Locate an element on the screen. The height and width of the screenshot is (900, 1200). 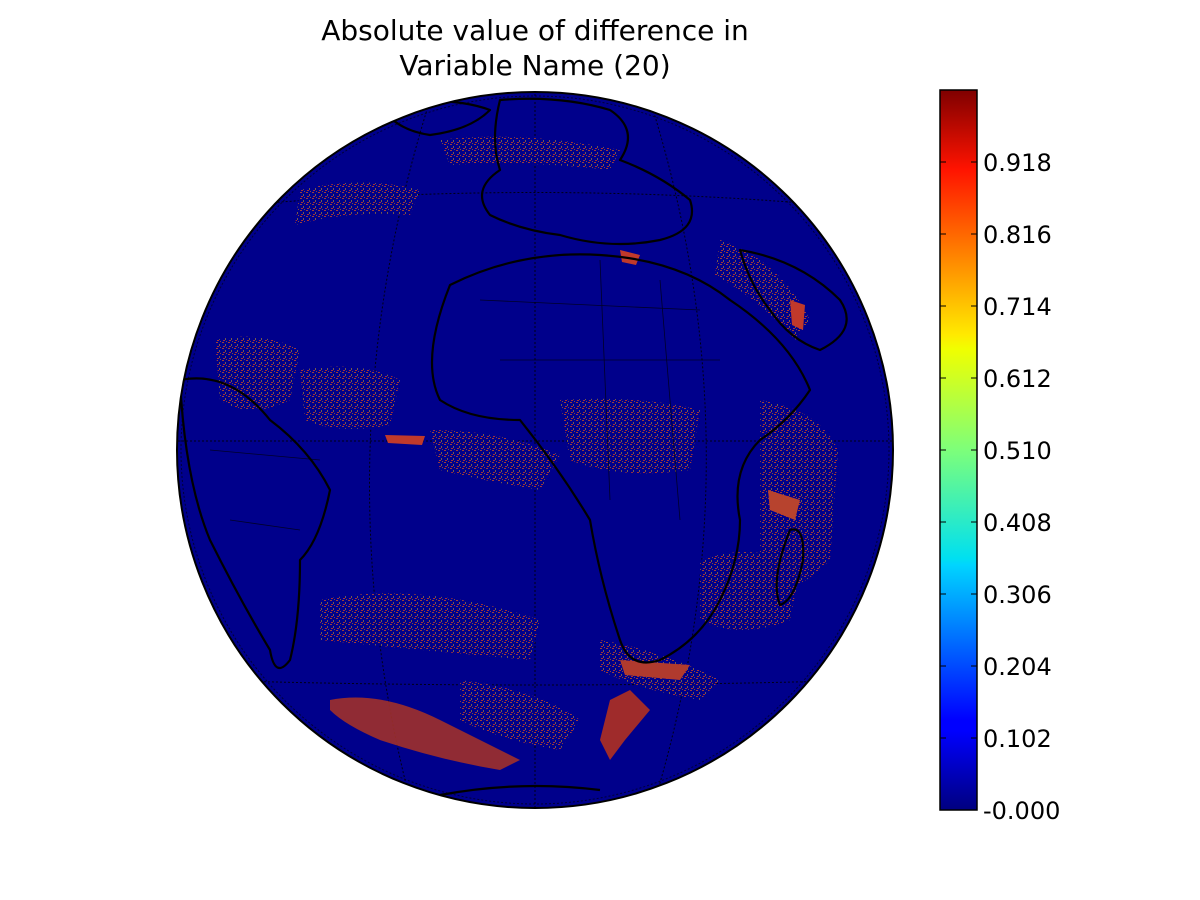
colorbar-tick-label: 0.408 is located at coordinates (1017, 523).